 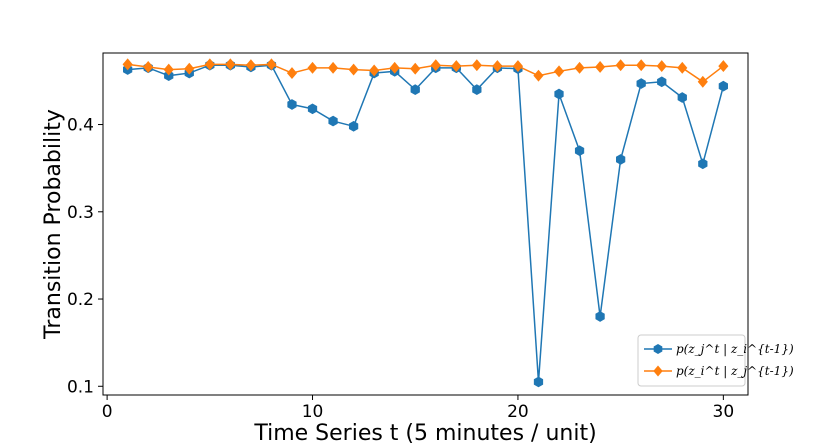 I want to click on y-tick-label: 0.4, so click(x=80, y=126).